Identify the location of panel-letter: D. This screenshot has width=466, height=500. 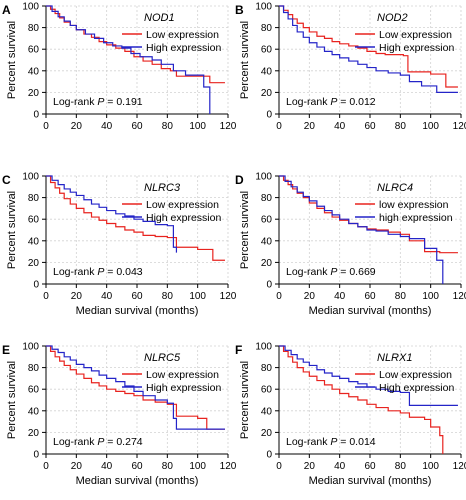
(239, 180).